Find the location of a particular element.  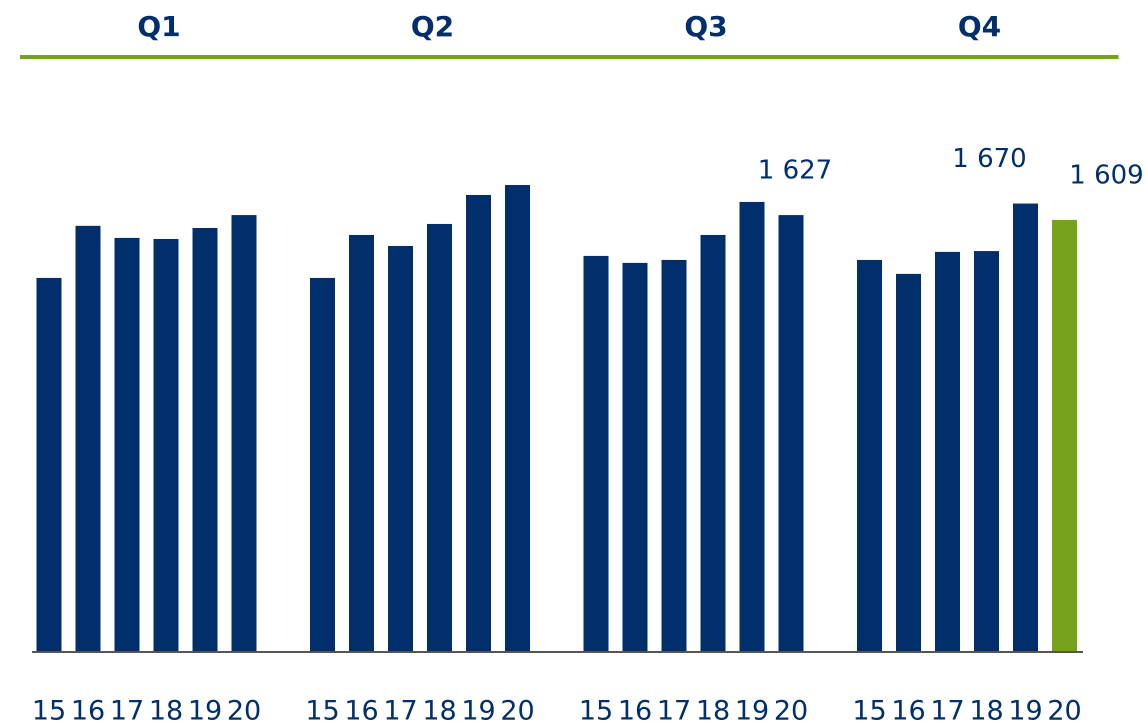

data-label: 1 627 is located at coordinates (795, 171).